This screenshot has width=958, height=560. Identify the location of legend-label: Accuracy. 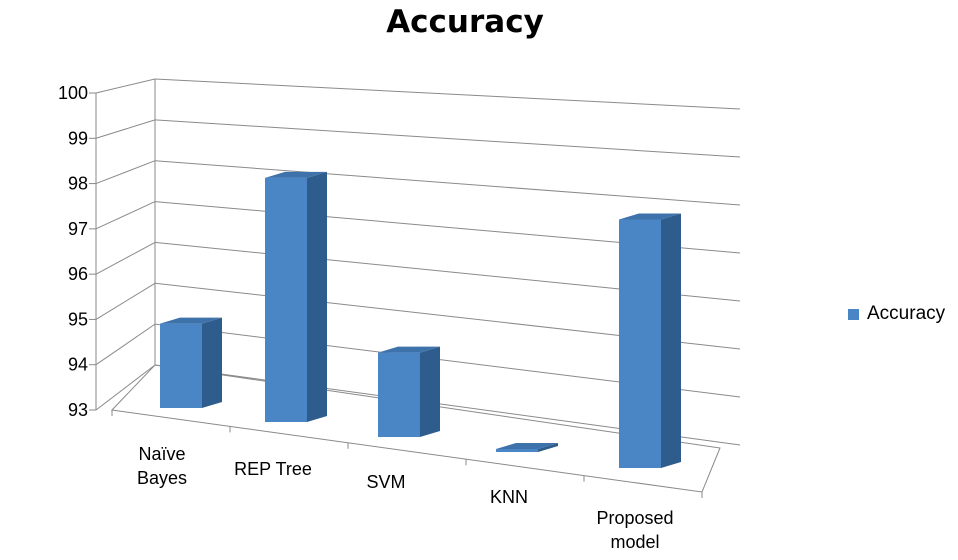
(906, 313).